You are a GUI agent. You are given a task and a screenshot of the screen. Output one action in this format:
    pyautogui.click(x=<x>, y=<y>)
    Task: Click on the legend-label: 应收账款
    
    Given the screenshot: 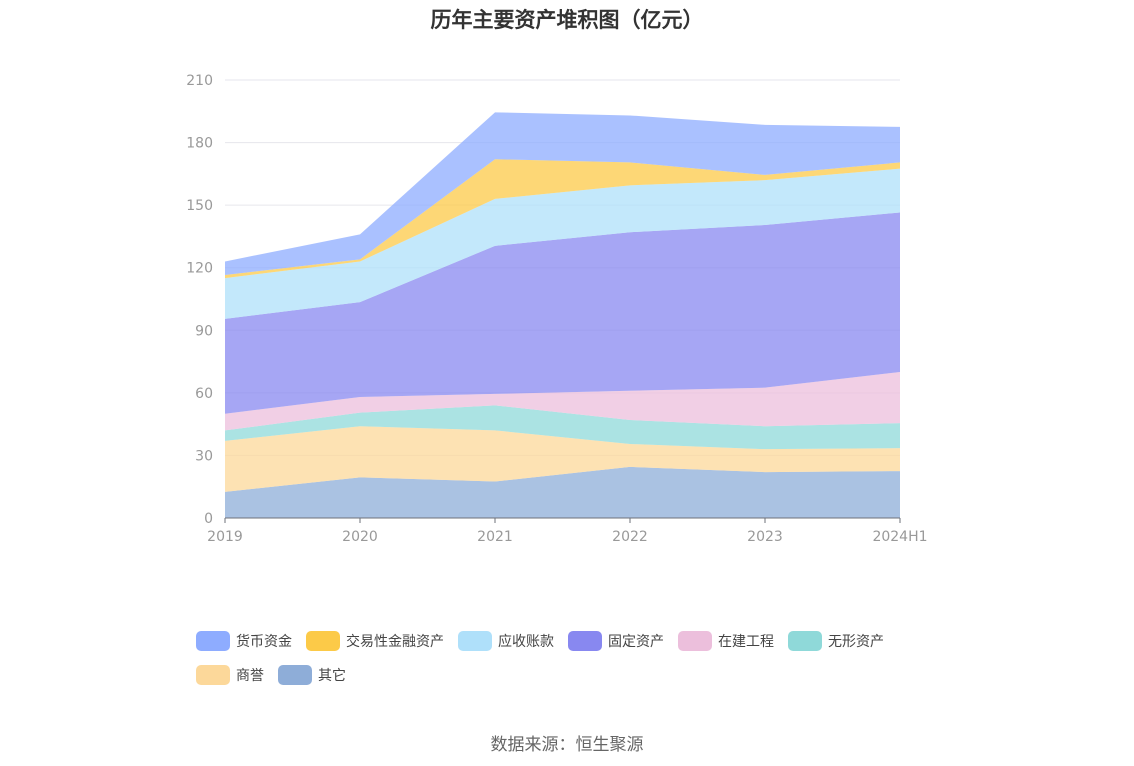 What is the action you would take?
    pyautogui.click(x=526, y=642)
    